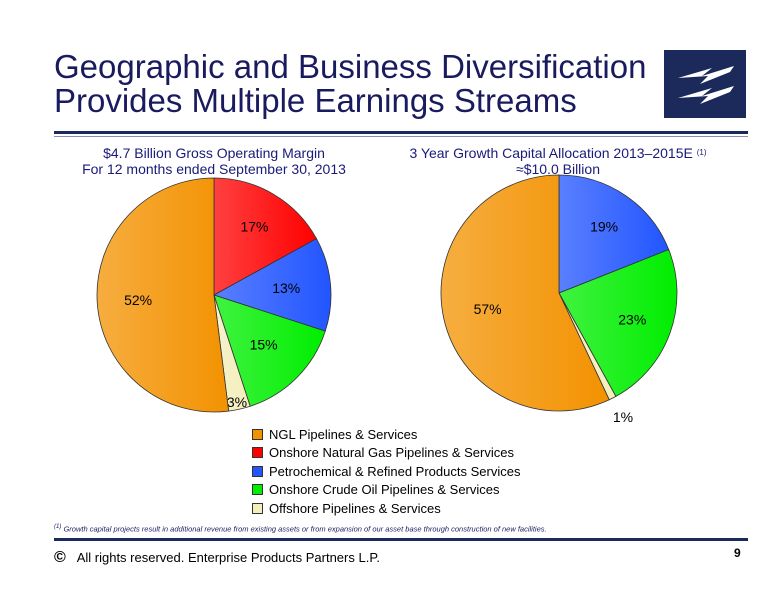 The image size is (776, 600). I want to click on pie-data-label: 17%, so click(254, 227).